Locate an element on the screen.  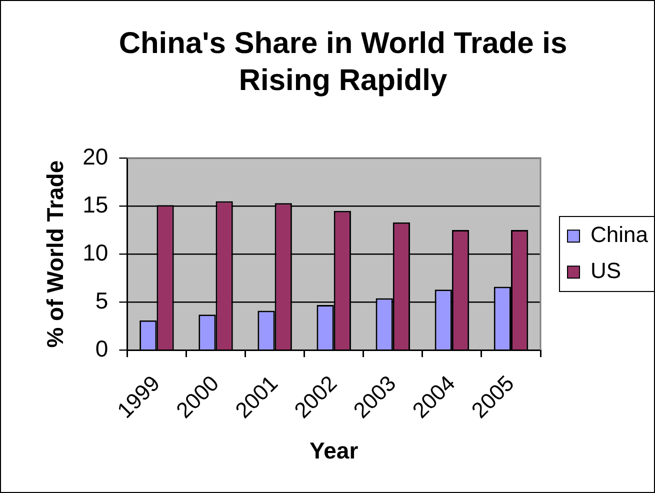
chart-title: China's Share in World Trade is Rising Rapidly is located at coordinates (343, 62).